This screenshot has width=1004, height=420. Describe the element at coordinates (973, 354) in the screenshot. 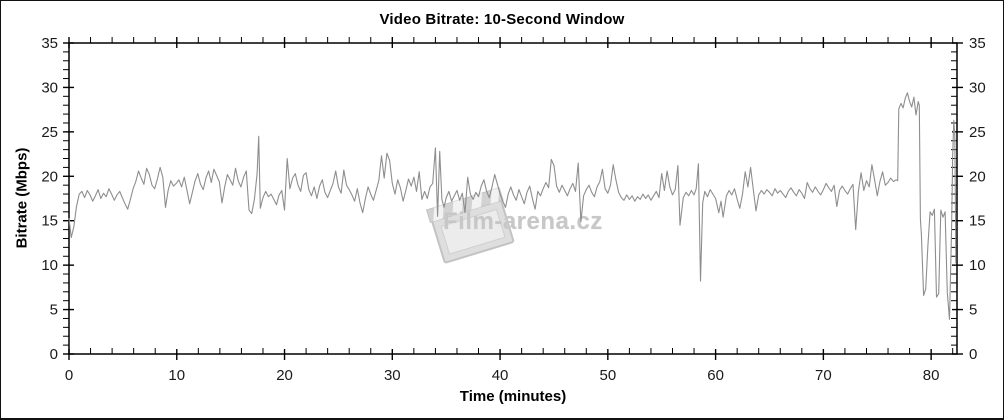

I see `y-tick-label-right: 0` at that location.